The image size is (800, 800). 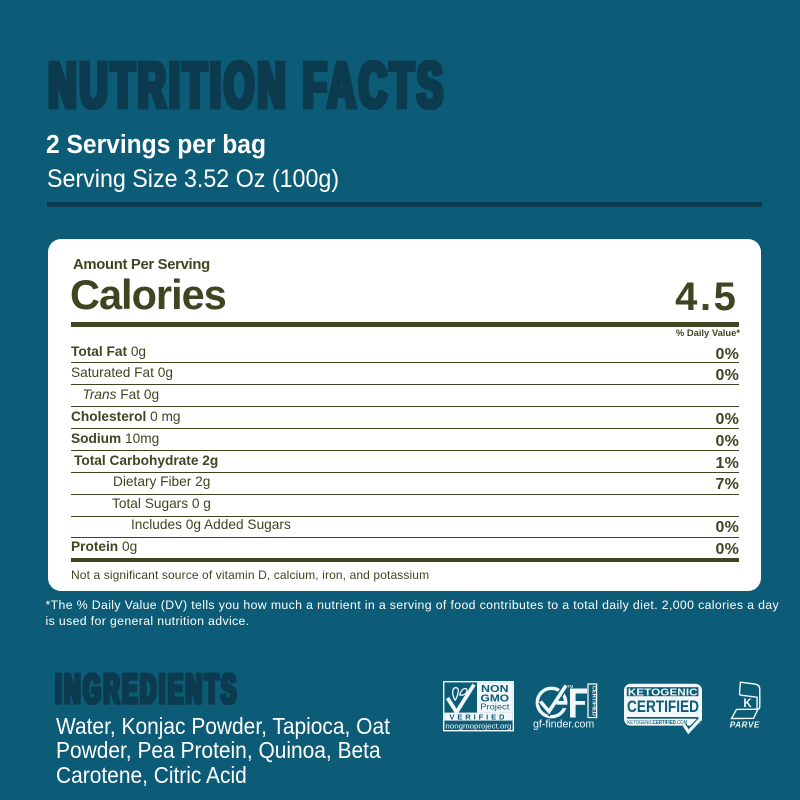 What do you see at coordinates (495, 699) in the screenshot?
I see `svg-text: GMO` at bounding box center [495, 699].